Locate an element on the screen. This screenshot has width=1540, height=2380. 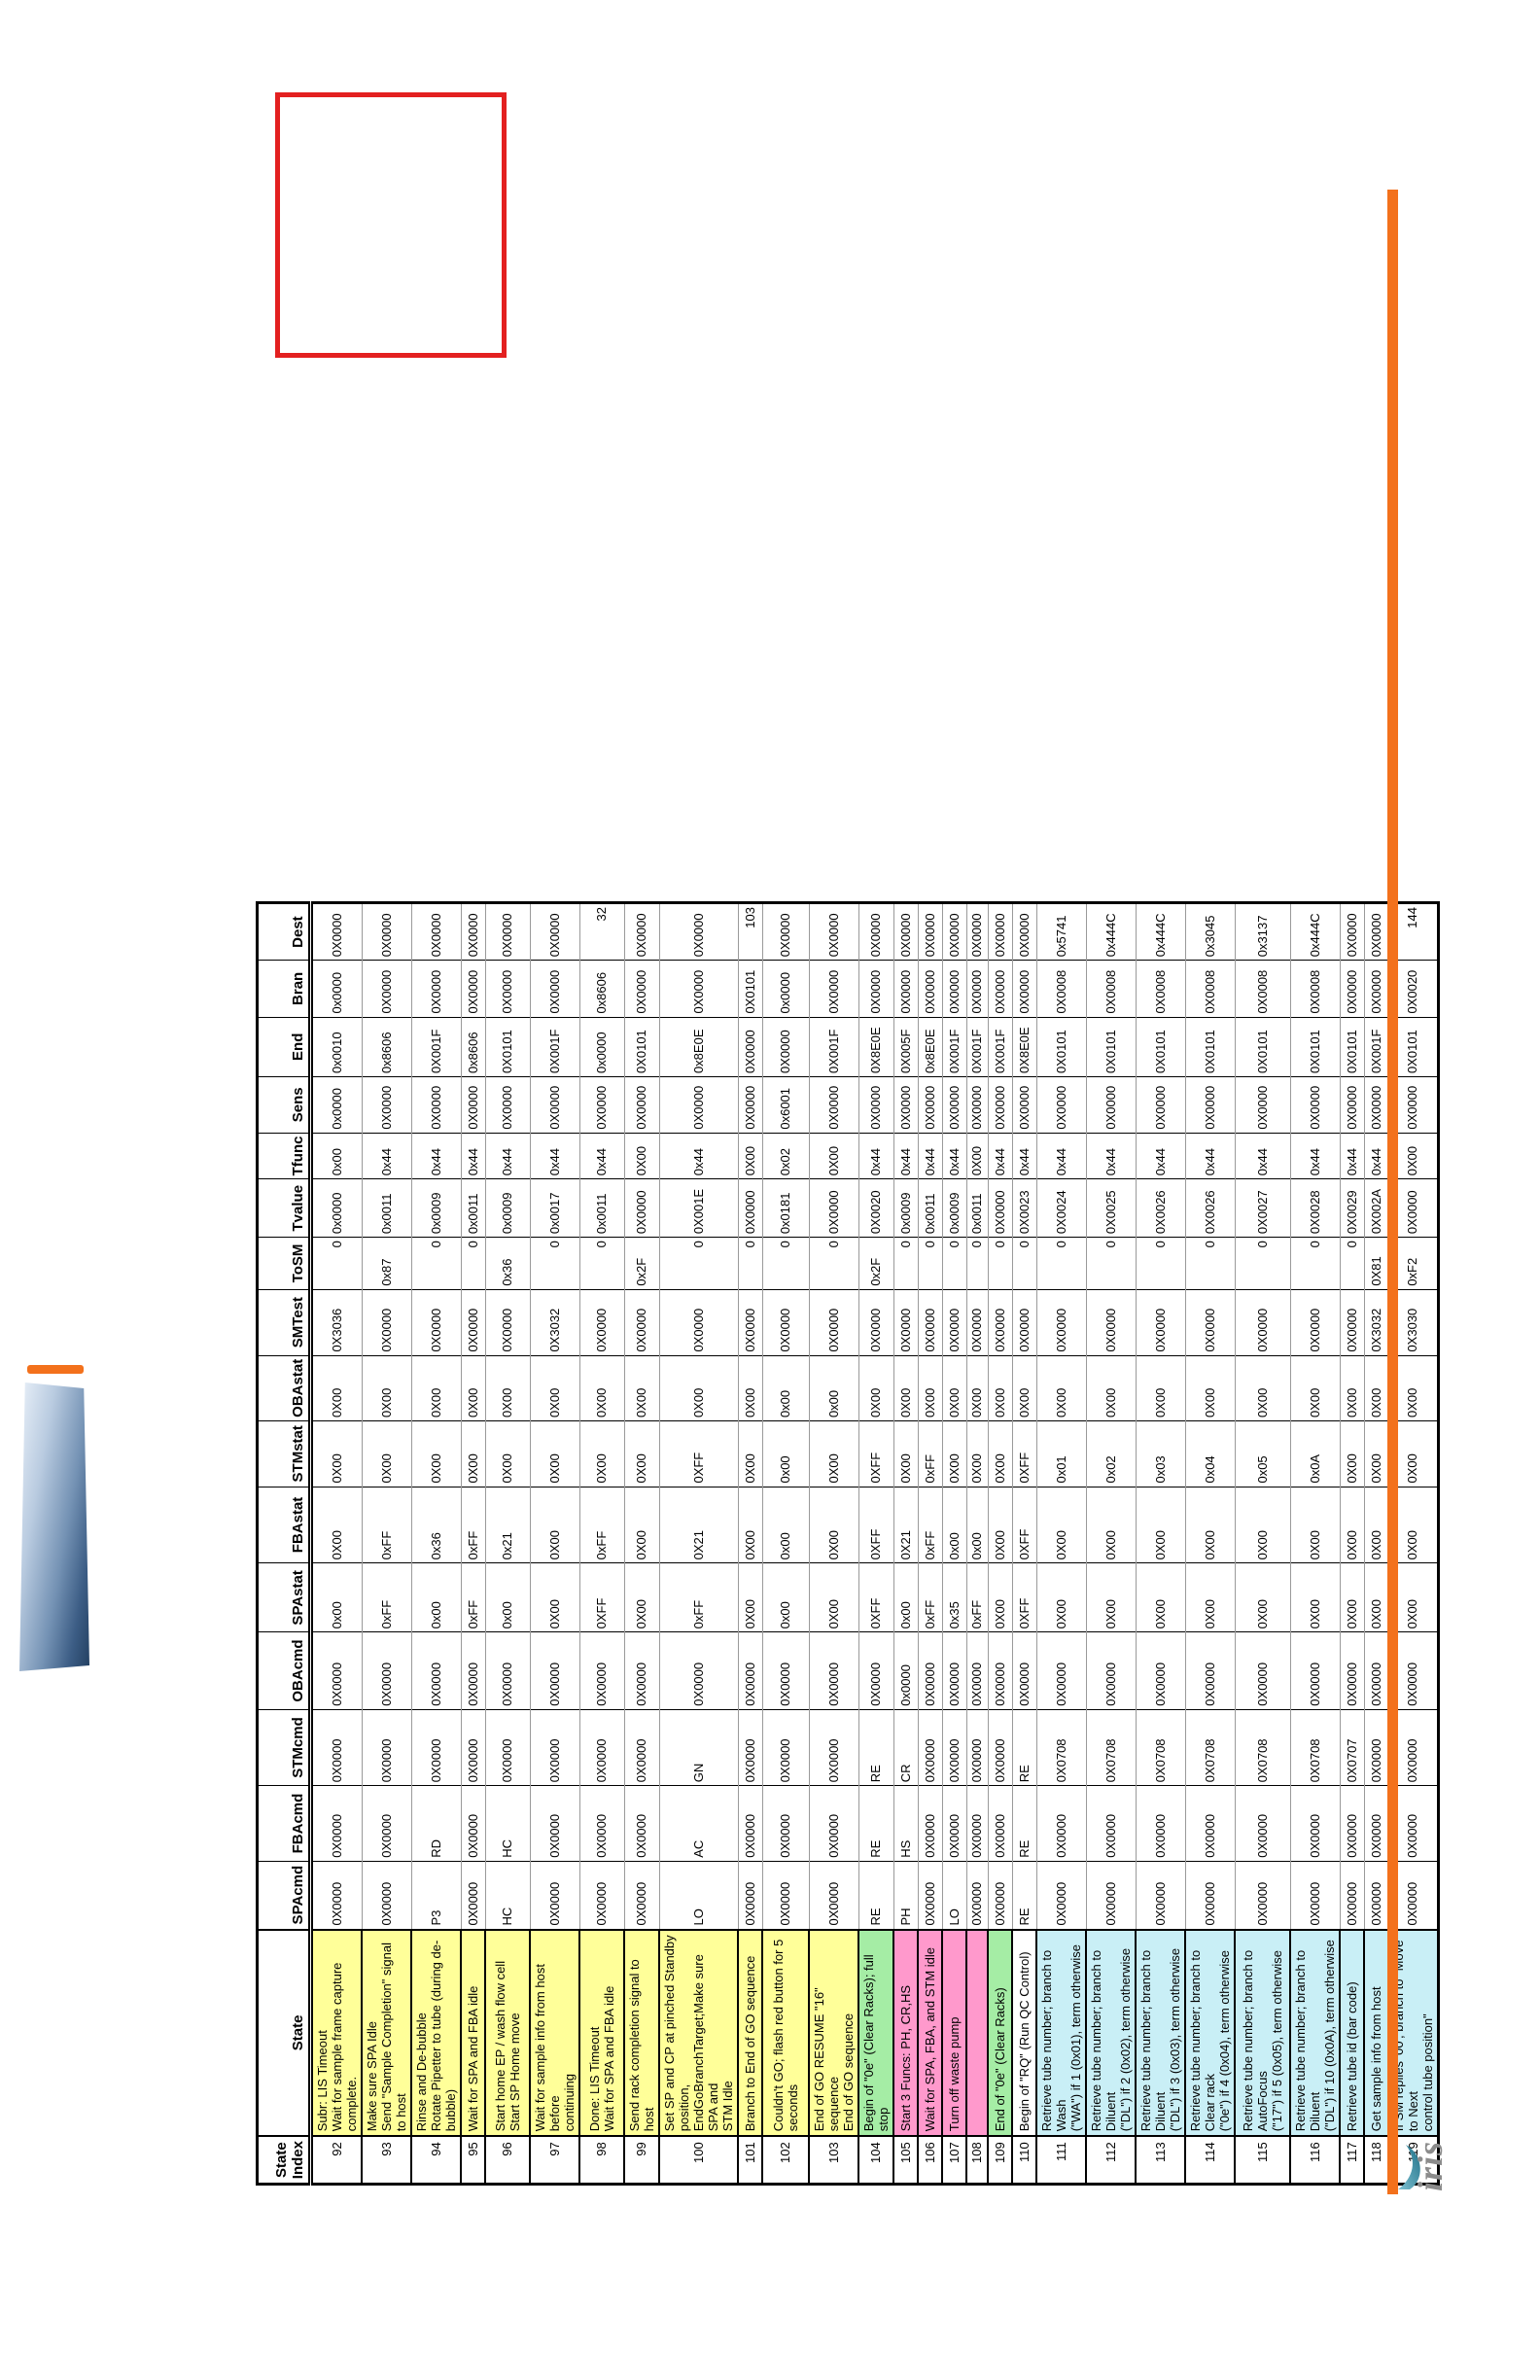
value-cell-stmstat: 0x0A is located at coordinates (1315, 1454).